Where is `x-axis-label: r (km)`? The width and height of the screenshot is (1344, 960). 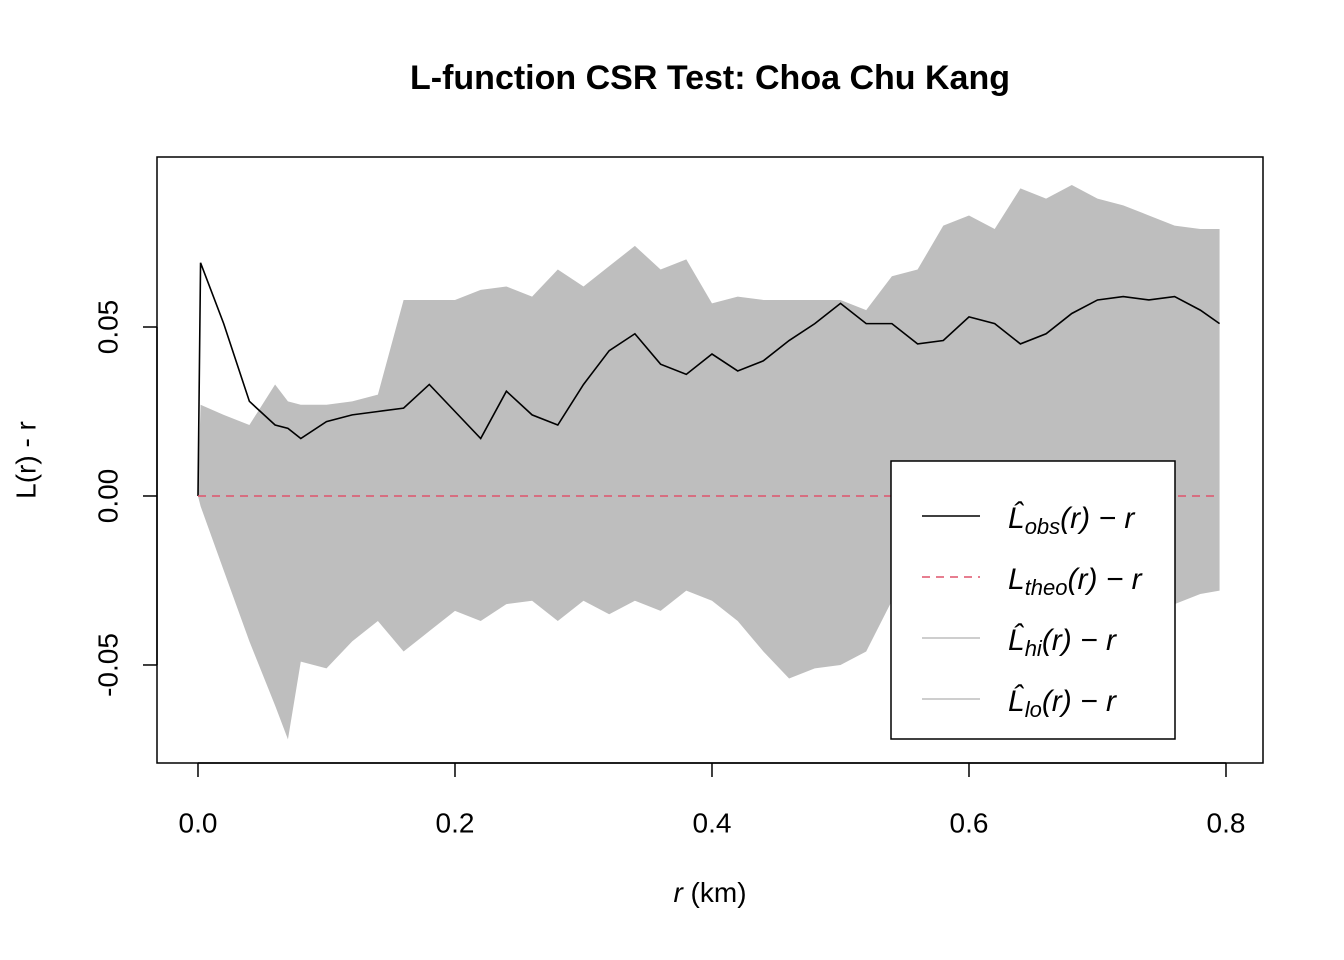
x-axis-label: r (km) is located at coordinates (709, 892).